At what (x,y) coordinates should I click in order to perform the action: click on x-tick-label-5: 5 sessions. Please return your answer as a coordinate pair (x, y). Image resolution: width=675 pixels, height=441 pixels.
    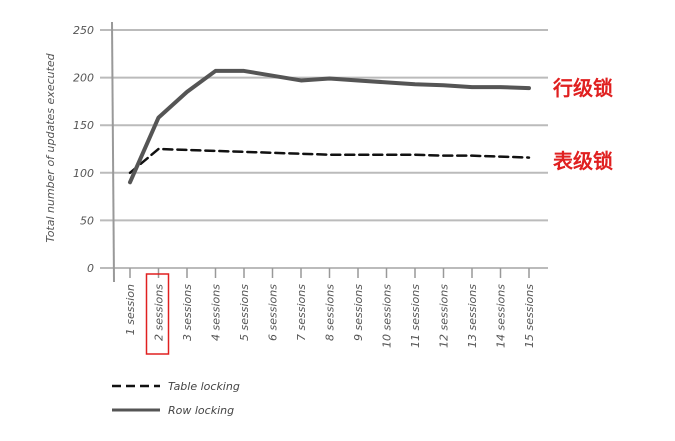
    Looking at the image, I should click on (244, 312).